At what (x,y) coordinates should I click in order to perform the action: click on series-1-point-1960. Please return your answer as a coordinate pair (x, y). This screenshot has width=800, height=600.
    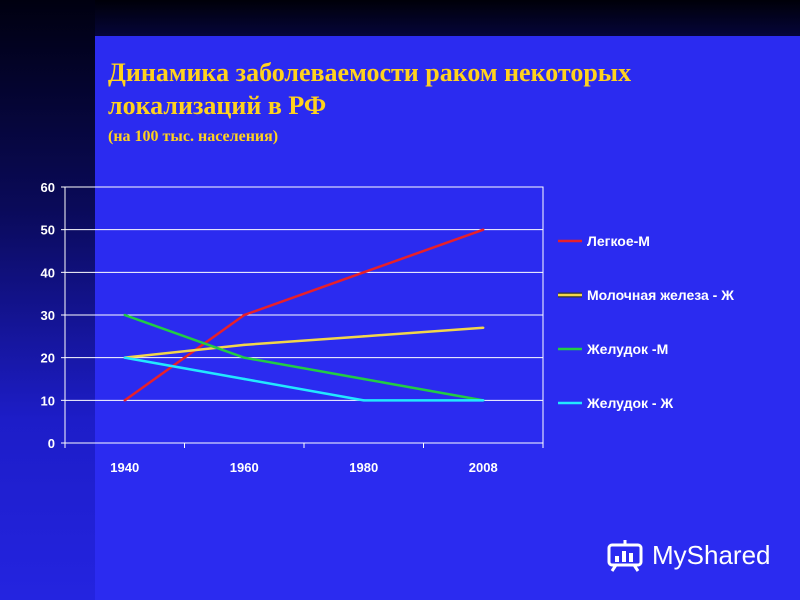
    Looking at the image, I should click on (244, 315).